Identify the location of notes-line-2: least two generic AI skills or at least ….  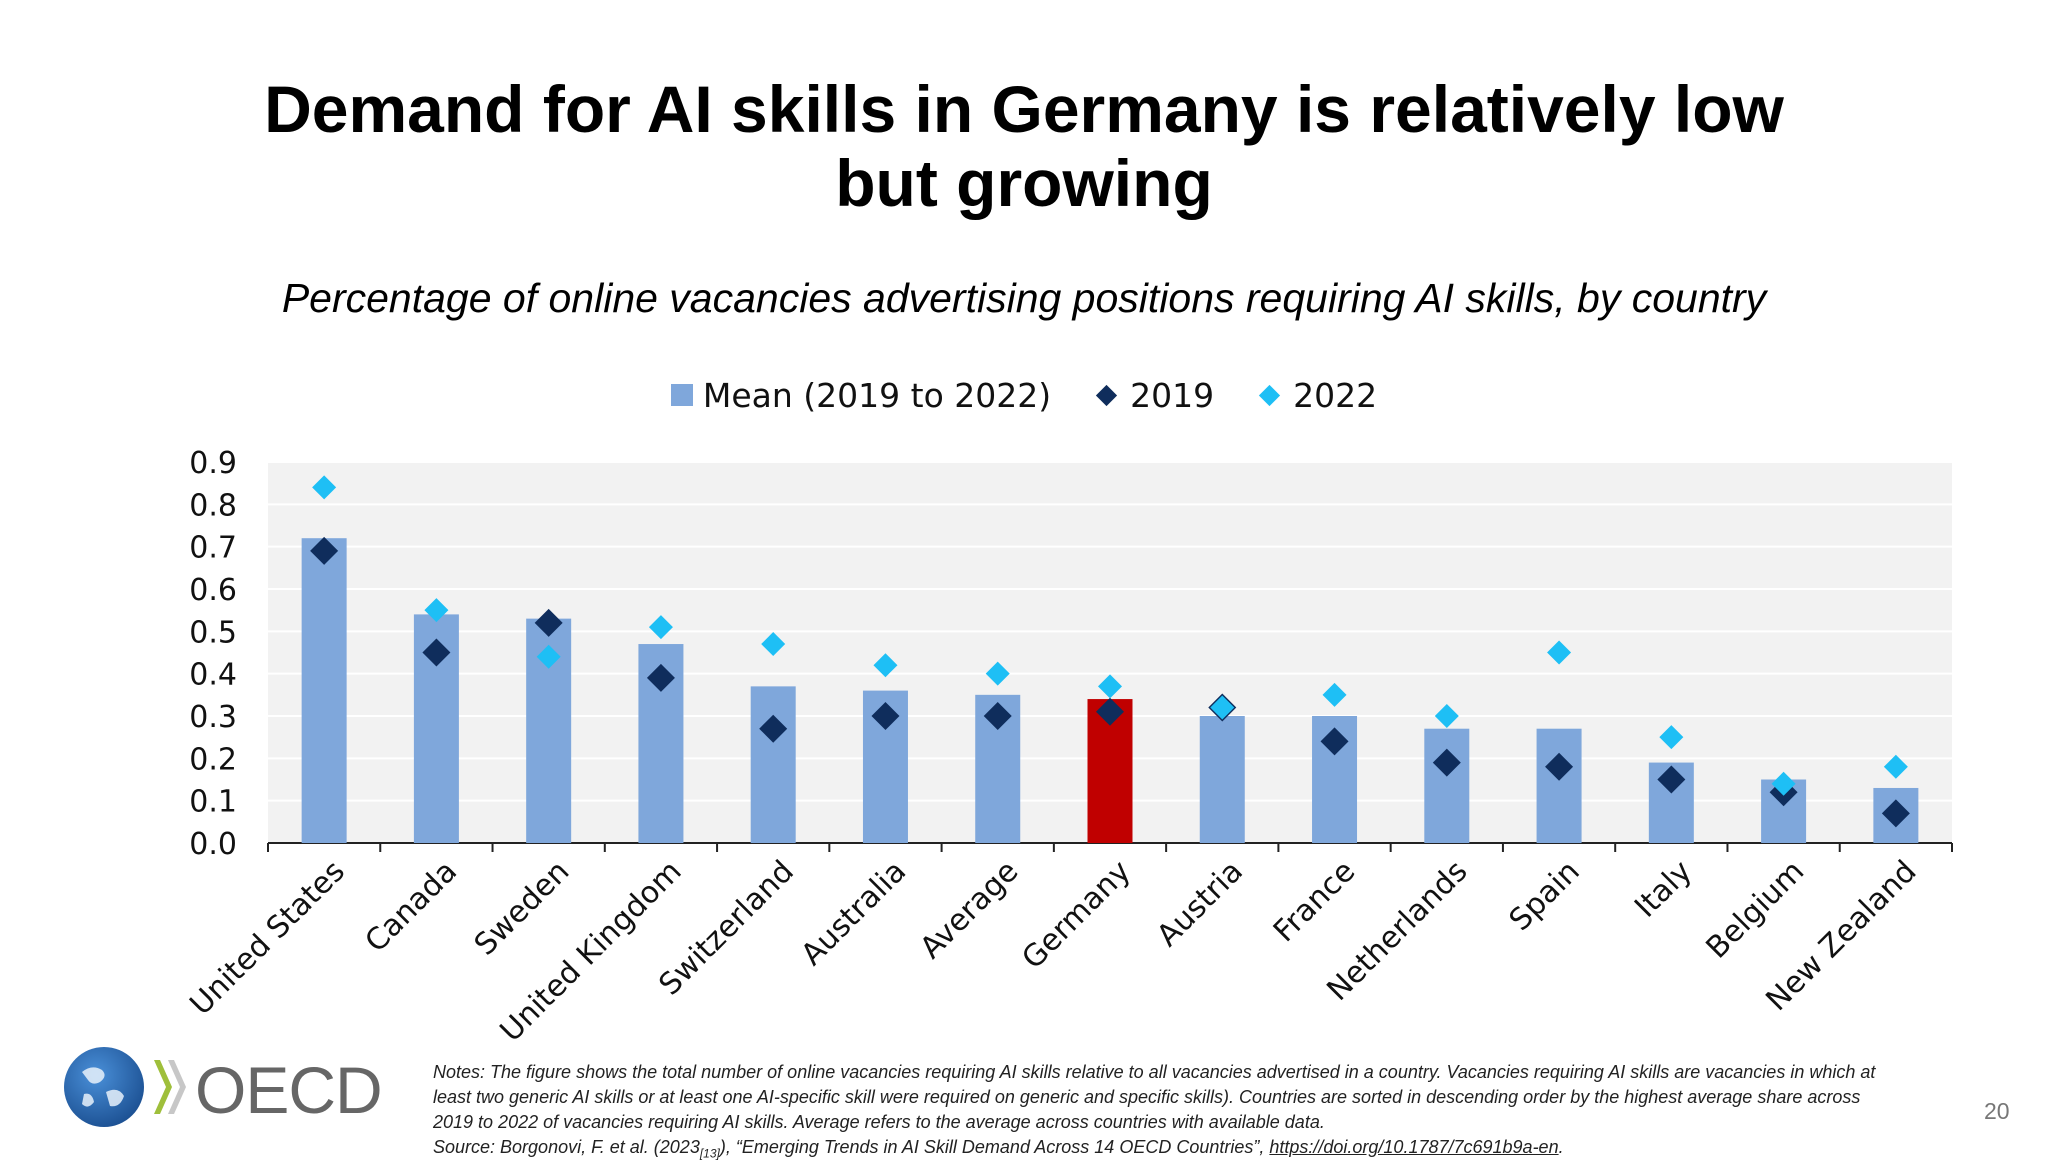
(1147, 1097).